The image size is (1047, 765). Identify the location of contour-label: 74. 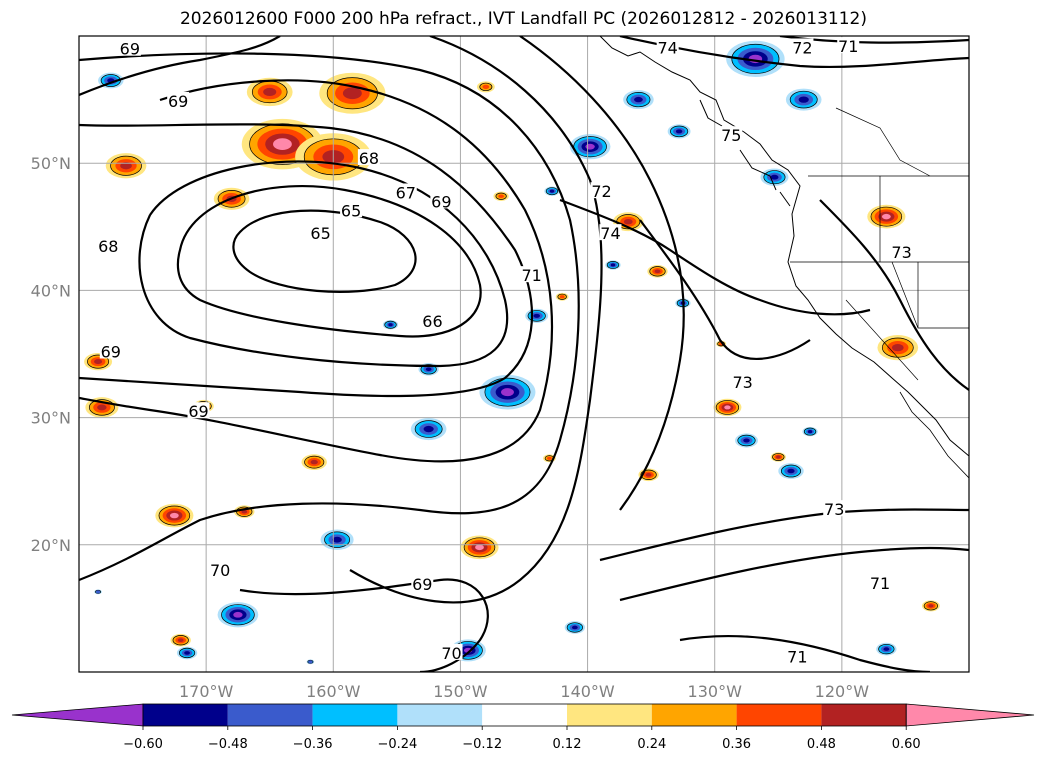
(610, 233).